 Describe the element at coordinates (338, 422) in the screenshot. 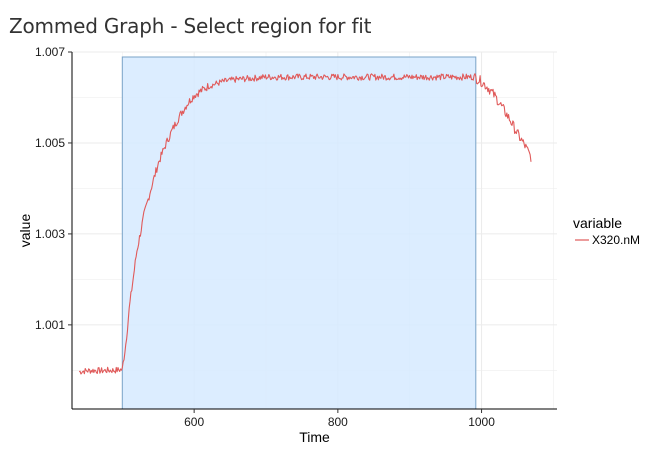

I see `x-tick-label: 800` at that location.